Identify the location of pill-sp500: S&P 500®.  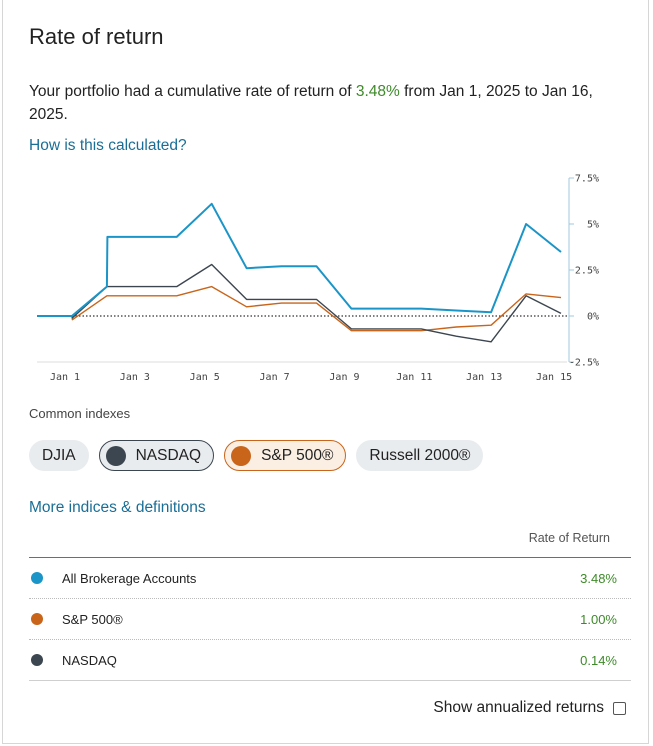
(285, 455).